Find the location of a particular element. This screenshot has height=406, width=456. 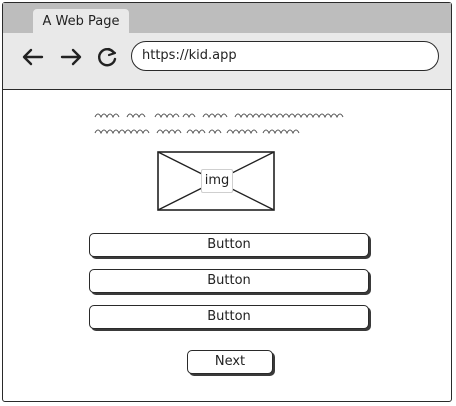

image-placeholder is located at coordinates (216, 181).